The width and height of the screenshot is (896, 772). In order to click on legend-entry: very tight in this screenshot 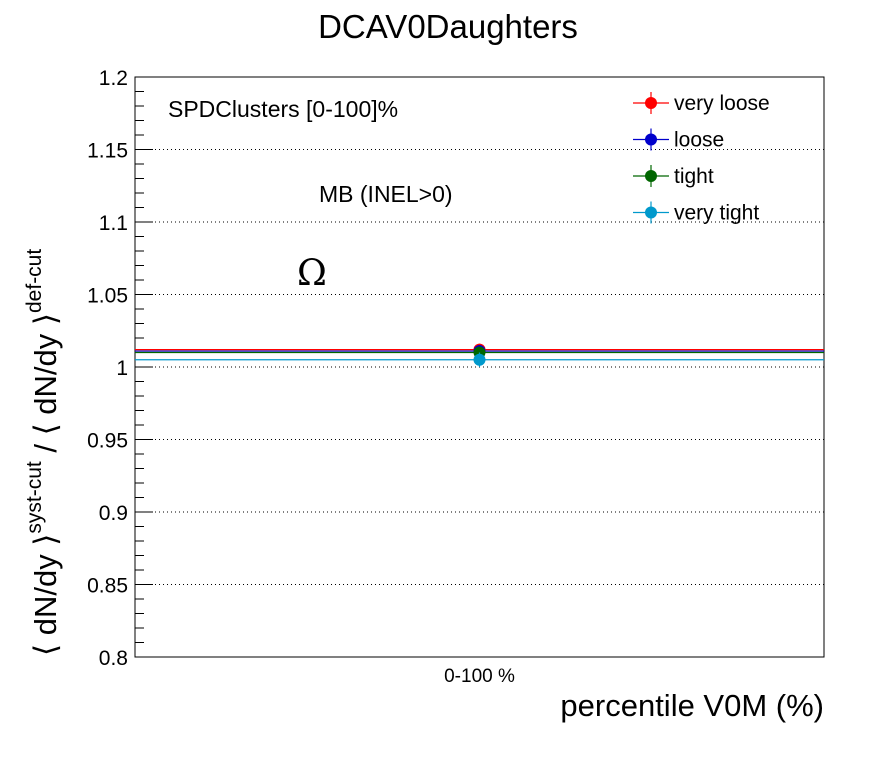, I will do `click(696, 213)`.